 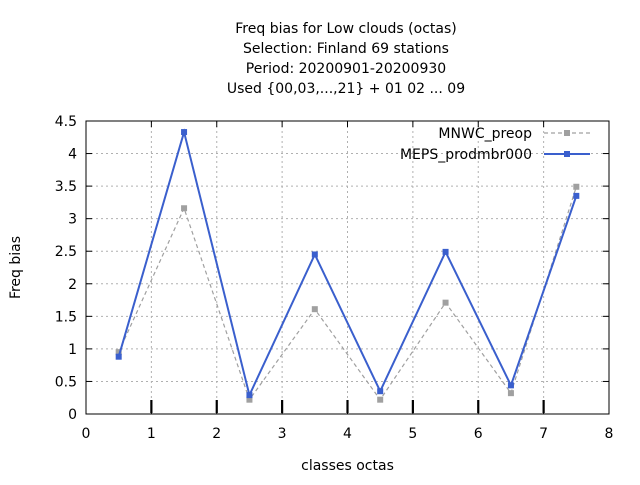 I want to click on y-tick-label: 0.5, so click(x=66, y=382).